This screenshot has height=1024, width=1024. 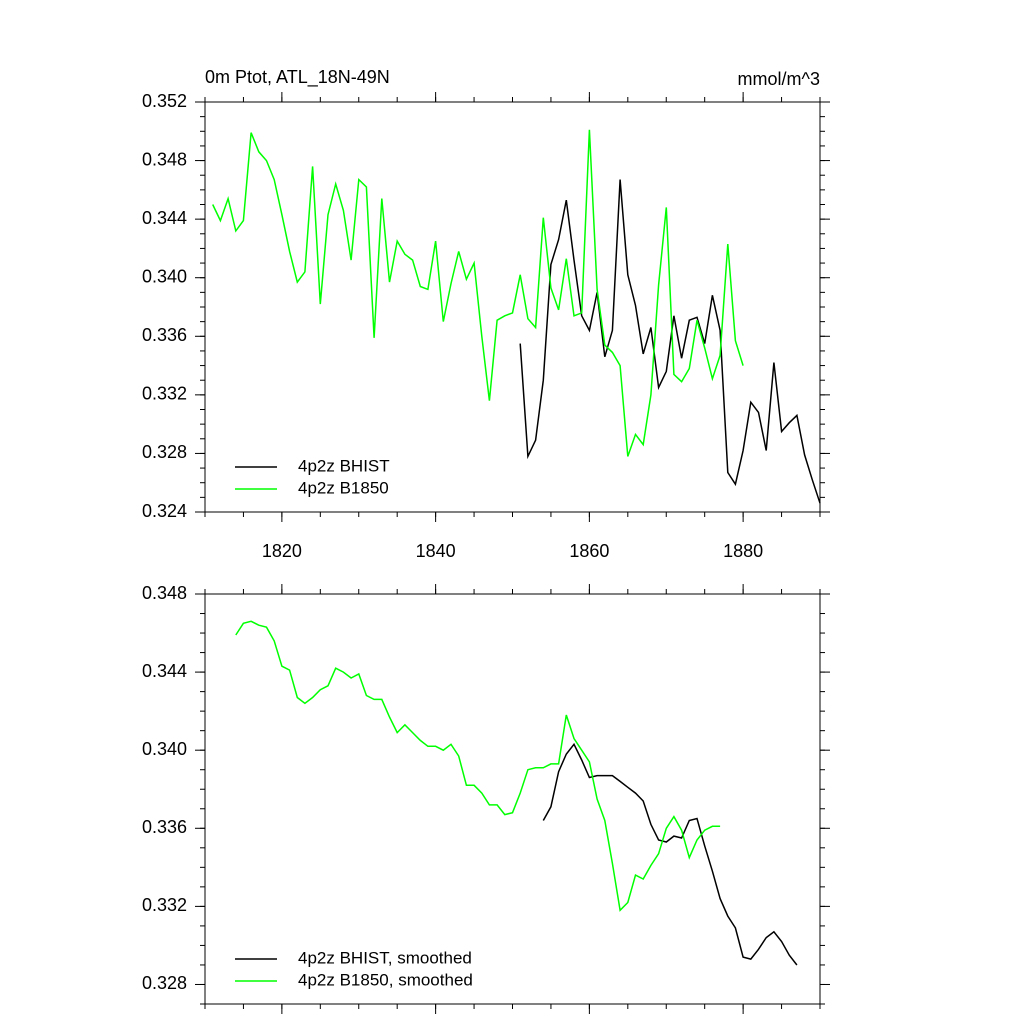 I want to click on x-tick-label: 1820, so click(x=282, y=551).